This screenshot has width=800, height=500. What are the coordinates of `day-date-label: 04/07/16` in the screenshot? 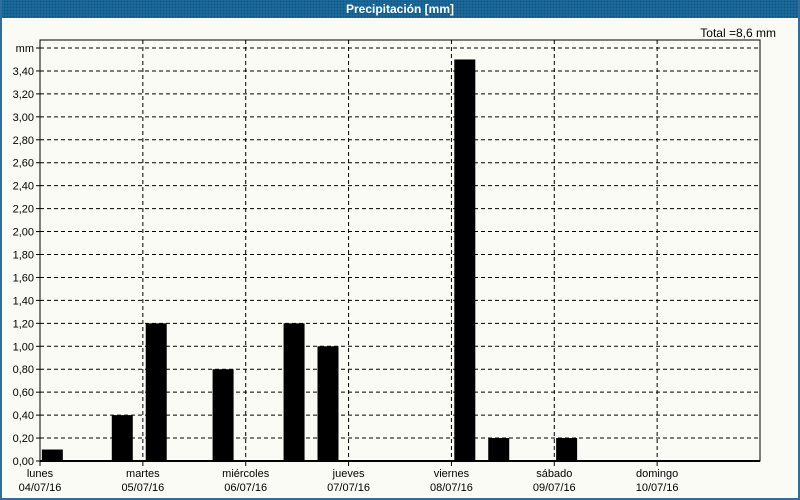 It's located at (40, 488).